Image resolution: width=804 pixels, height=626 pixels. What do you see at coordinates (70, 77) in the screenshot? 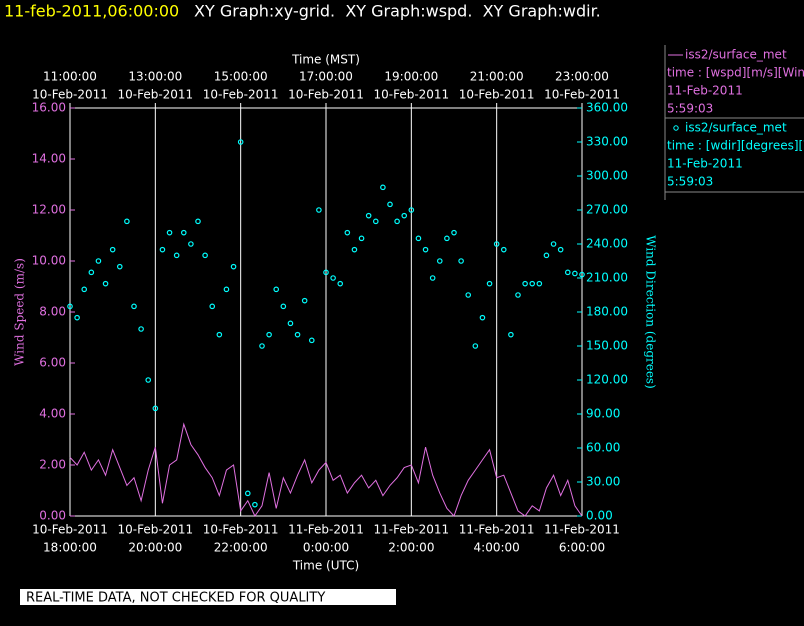
I see `x-top-tick-label: 11:00:00` at bounding box center [70, 77].